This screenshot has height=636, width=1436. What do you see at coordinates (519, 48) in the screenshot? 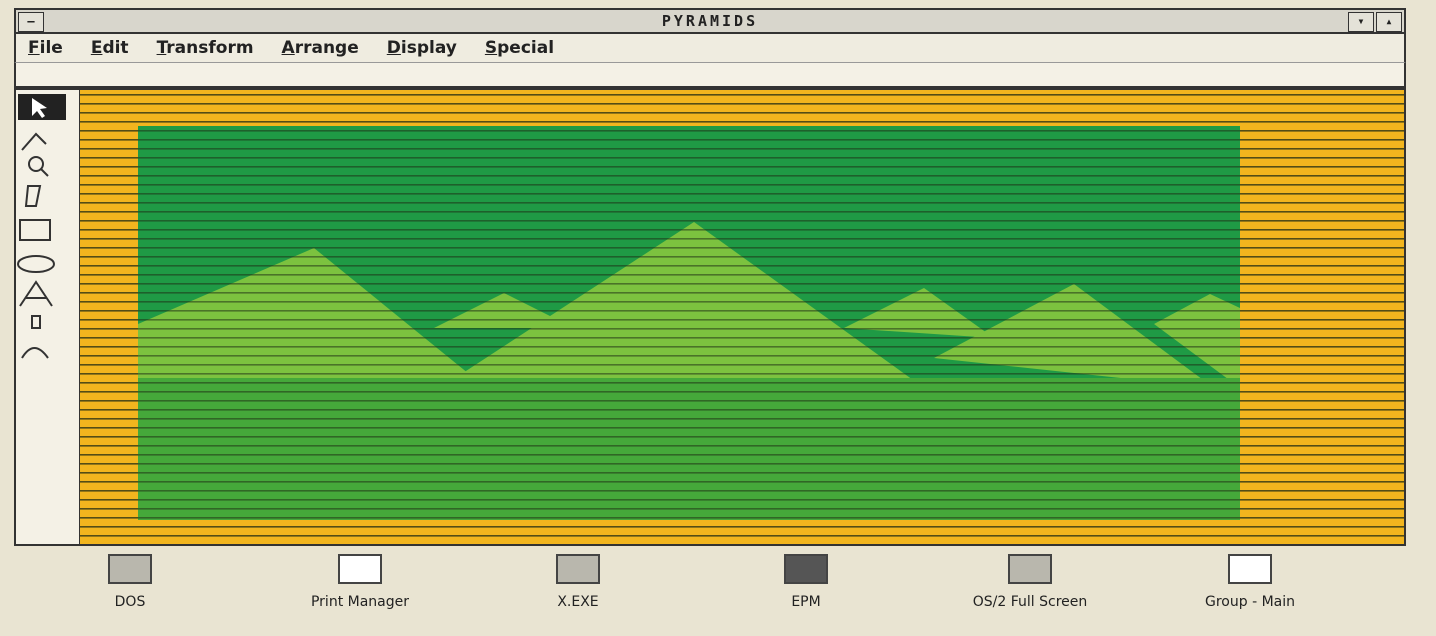
I see `menu-item: Special` at bounding box center [519, 48].